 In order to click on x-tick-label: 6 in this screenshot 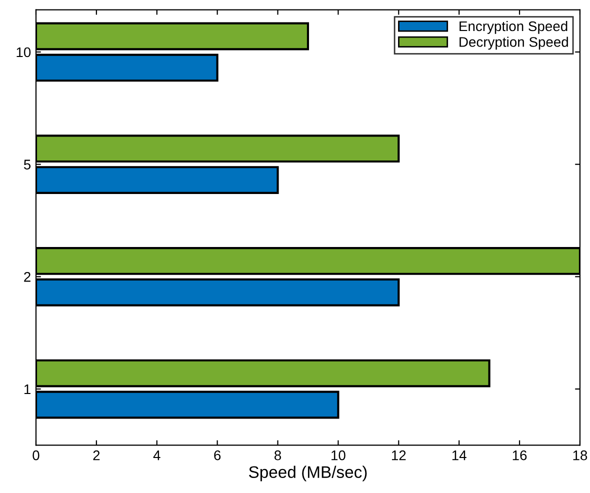, I will do `click(217, 455)`.